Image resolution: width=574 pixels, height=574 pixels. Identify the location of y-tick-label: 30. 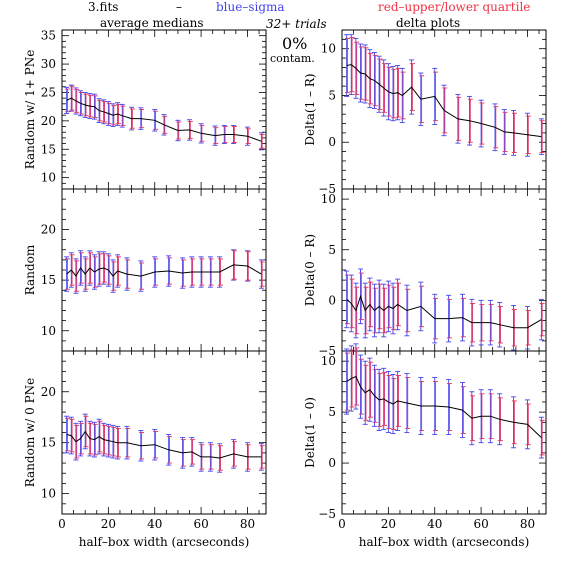
(48, 64).